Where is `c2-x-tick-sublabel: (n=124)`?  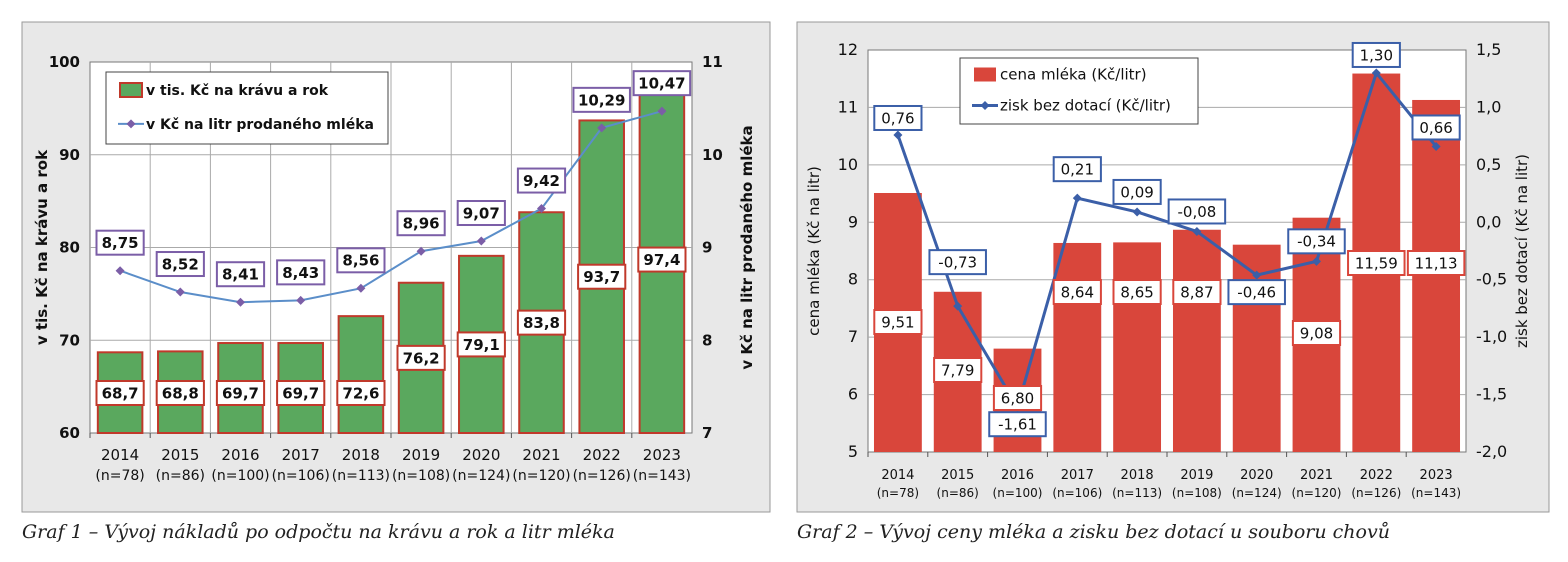
c2-x-tick-sublabel: (n=124) is located at coordinates (1257, 493).